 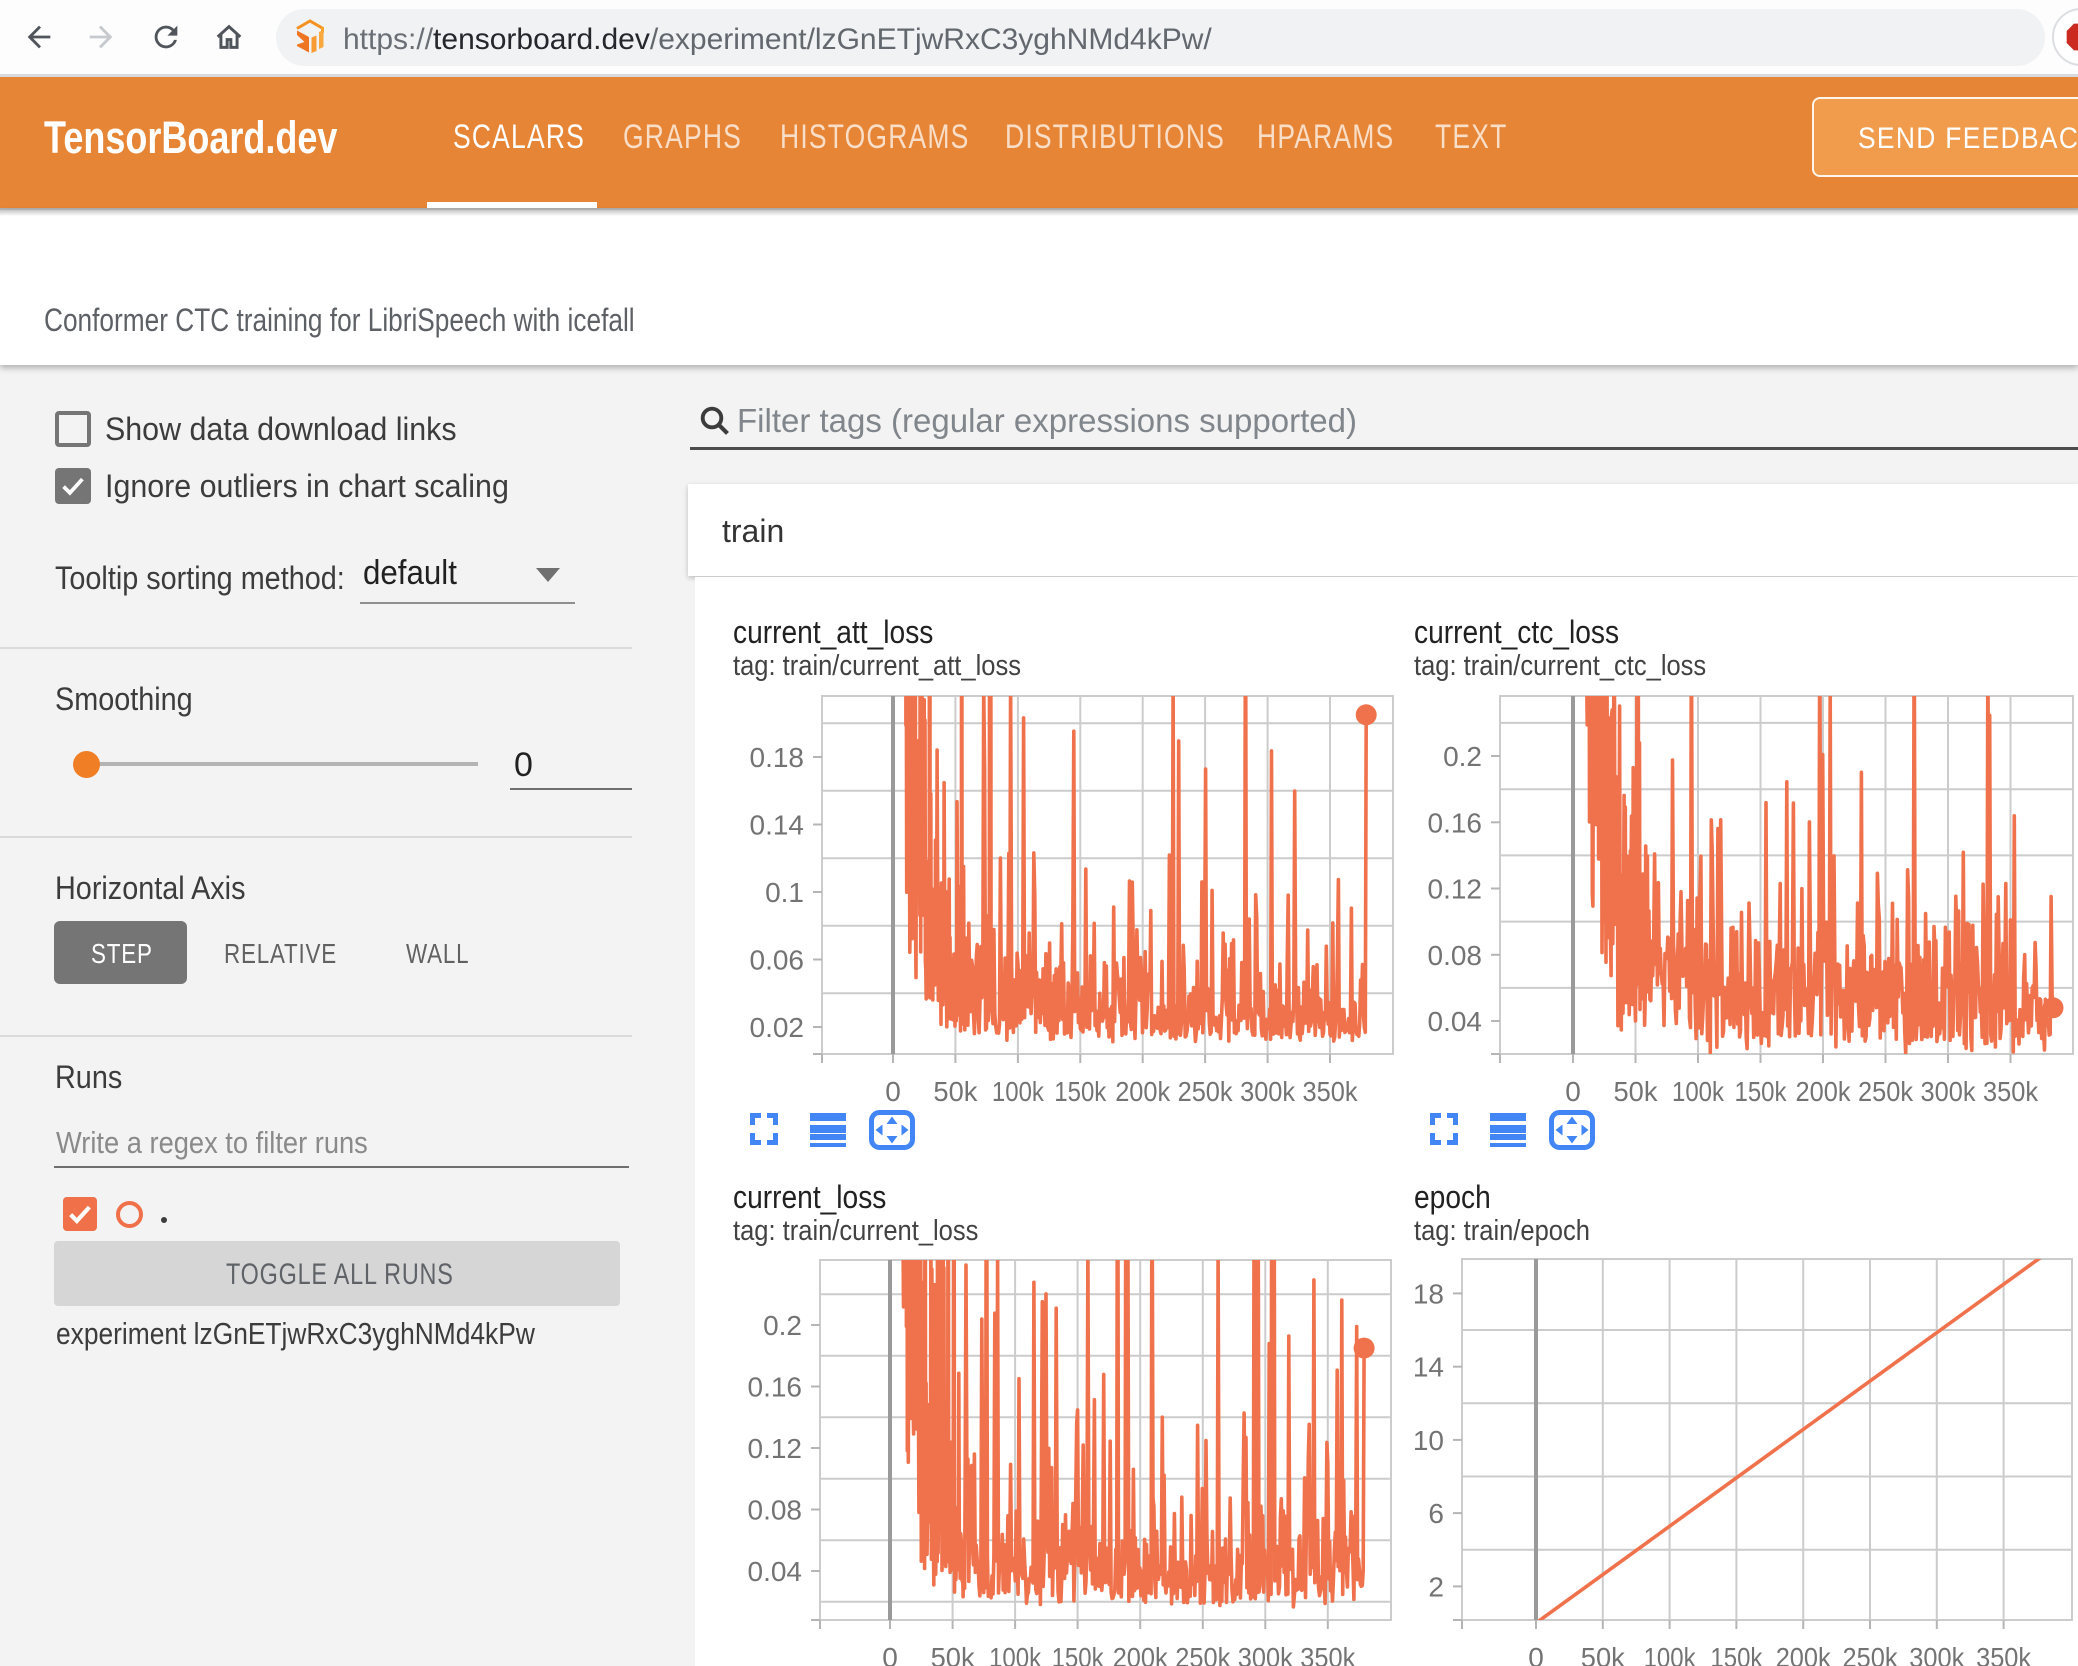 I want to click on svg-text: 6, so click(x=1436, y=1513).